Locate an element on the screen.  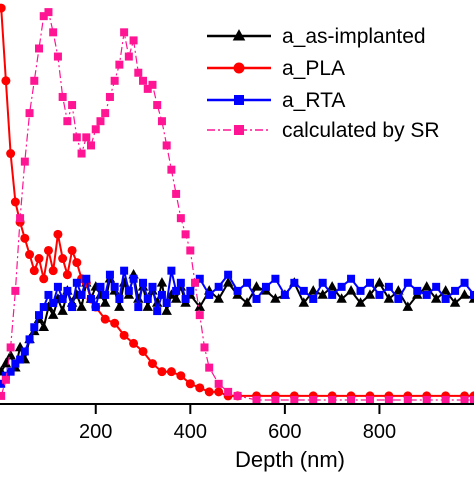
x-axis-title: Depth (nm) is located at coordinates (290, 459).